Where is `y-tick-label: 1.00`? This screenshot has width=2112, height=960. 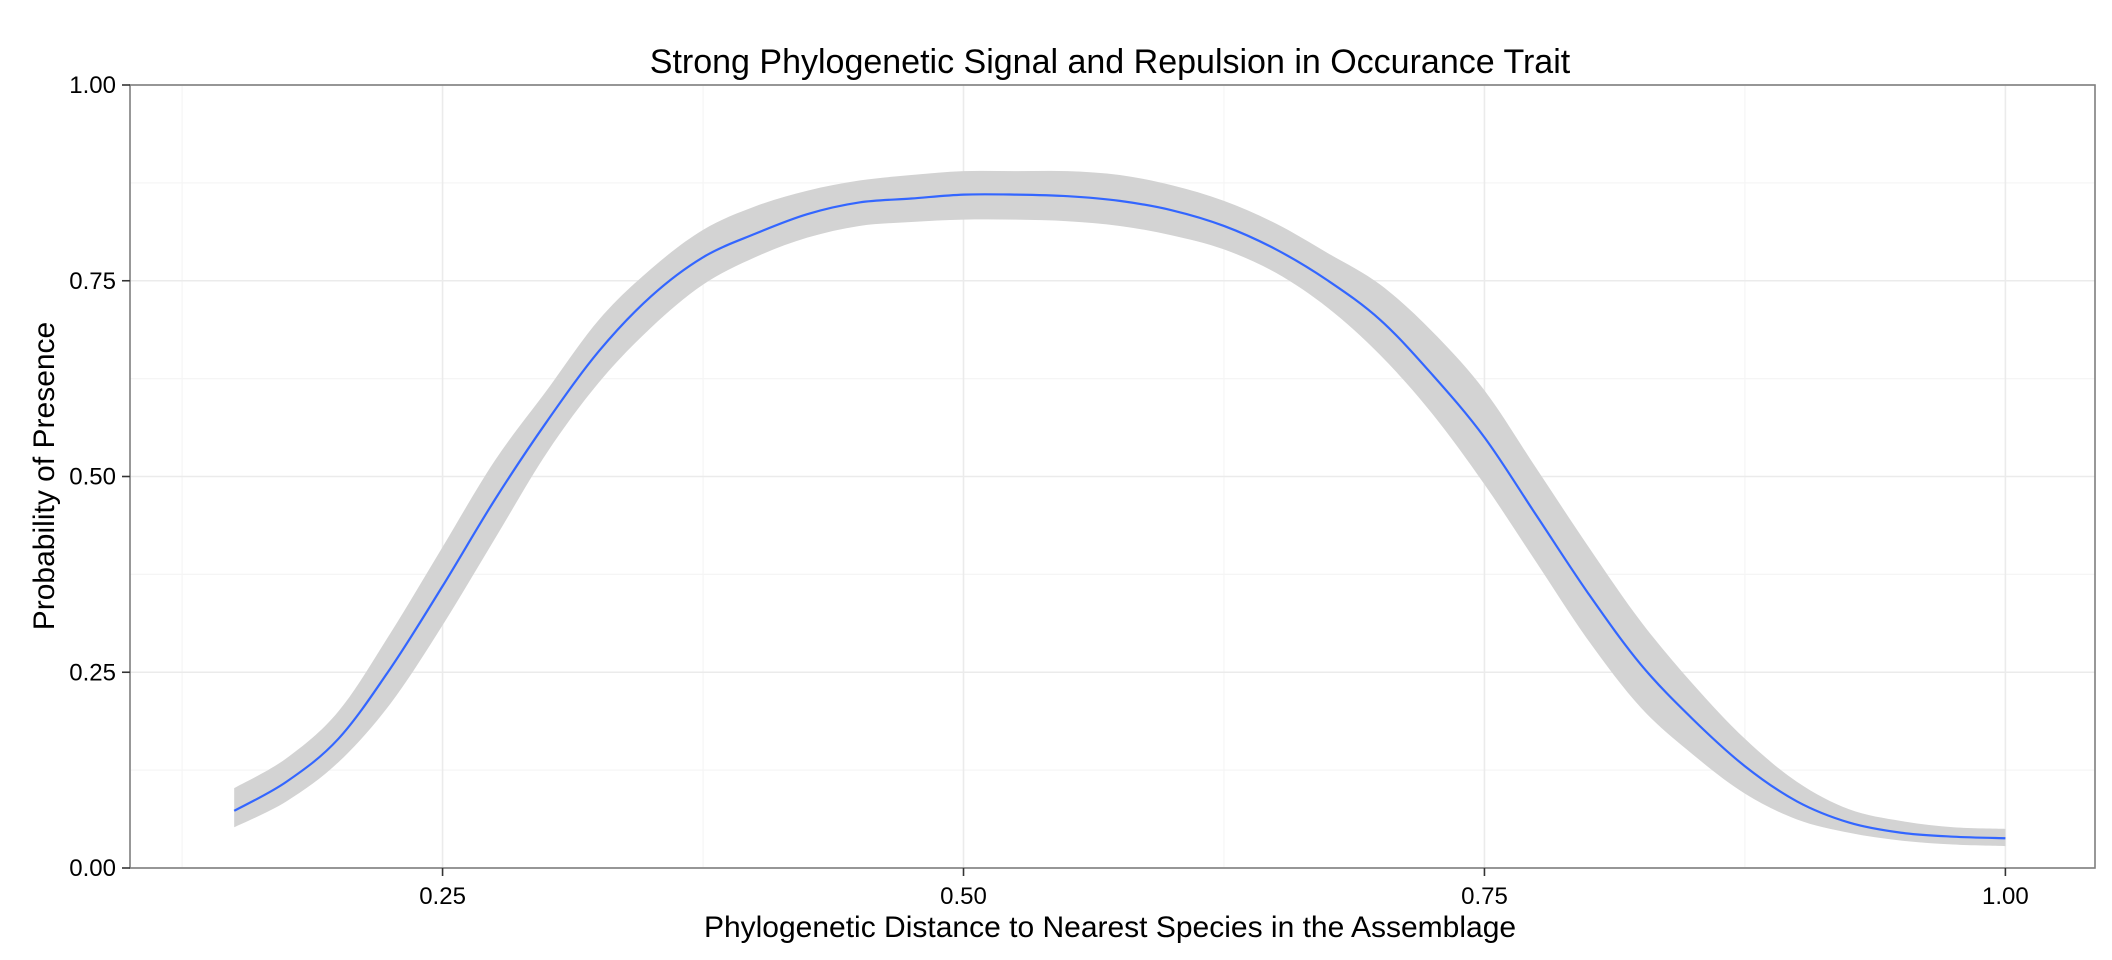
y-tick-label: 1.00 is located at coordinates (92, 85).